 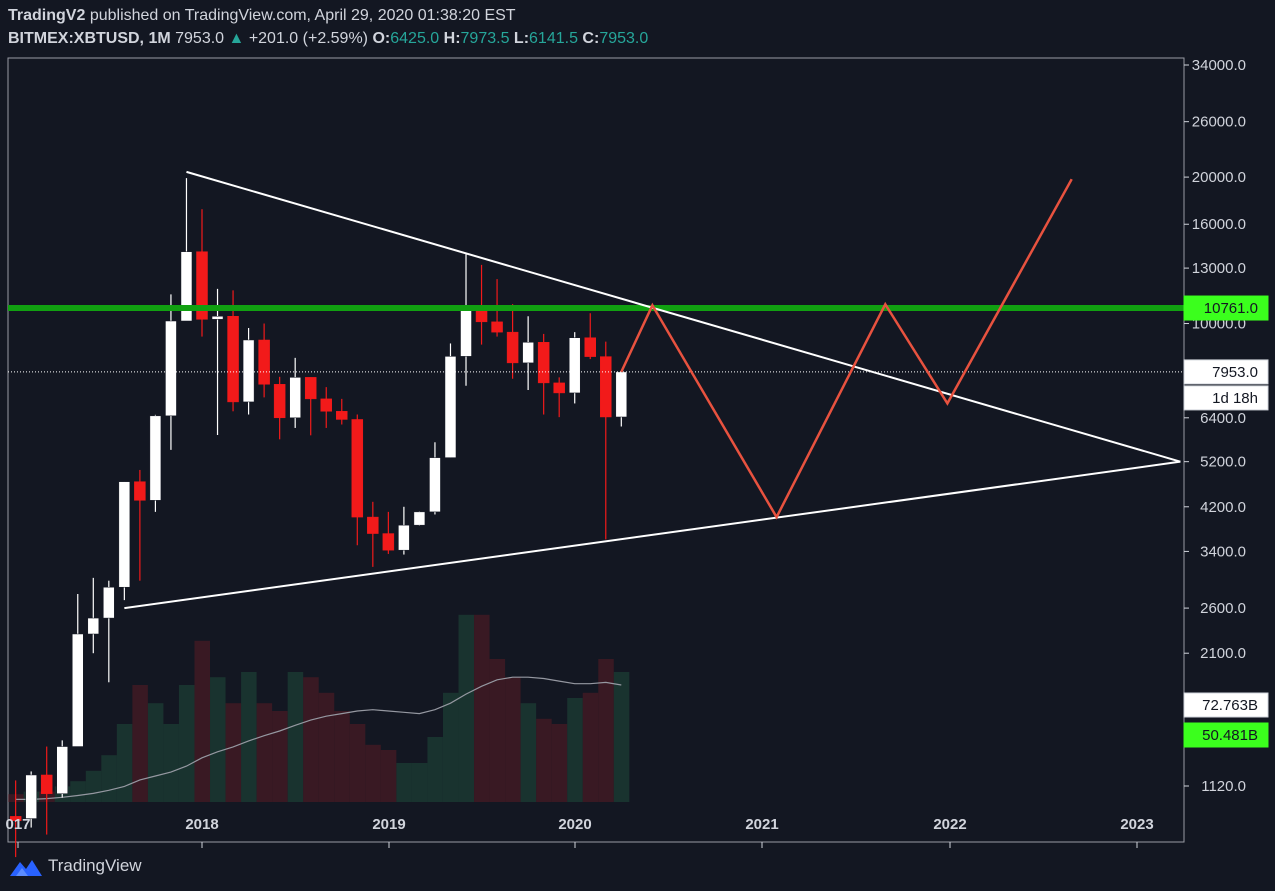 What do you see at coordinates (1219, 122) in the screenshot?
I see `price-label: 26000.0` at bounding box center [1219, 122].